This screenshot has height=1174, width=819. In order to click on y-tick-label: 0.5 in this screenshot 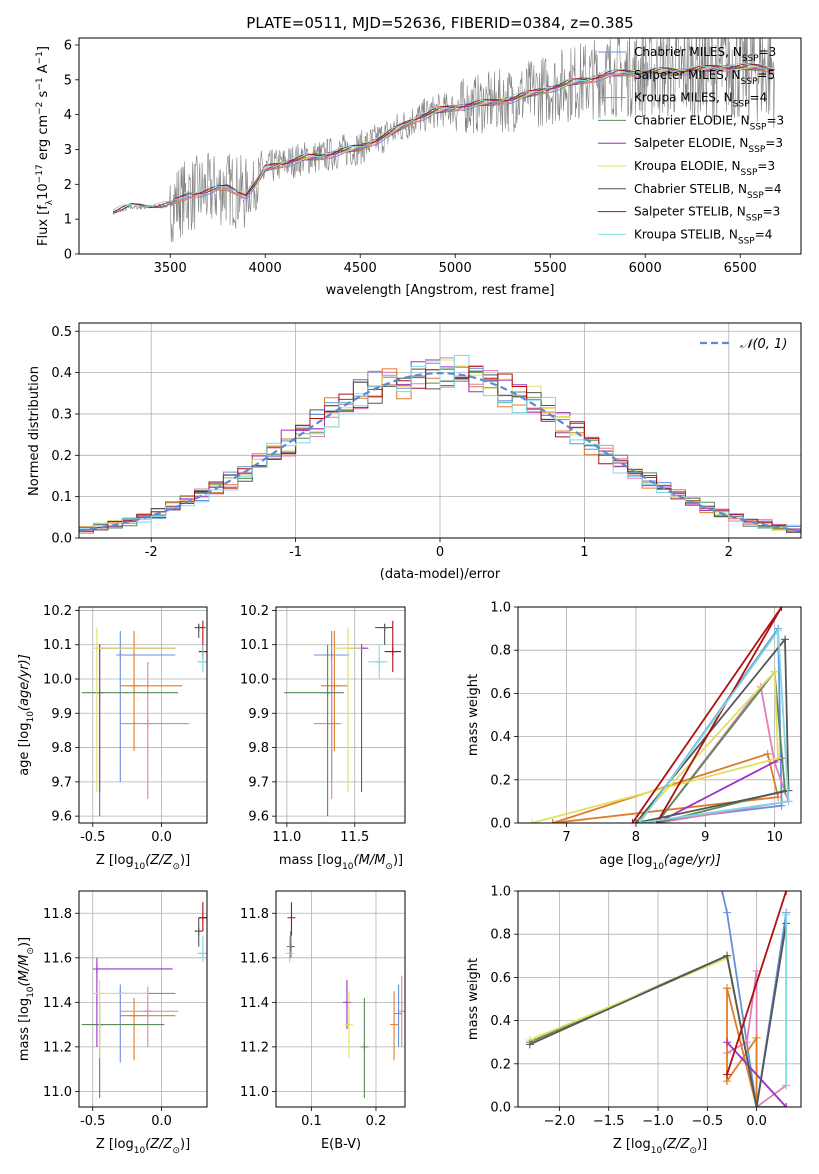, I will do `click(61, 332)`.